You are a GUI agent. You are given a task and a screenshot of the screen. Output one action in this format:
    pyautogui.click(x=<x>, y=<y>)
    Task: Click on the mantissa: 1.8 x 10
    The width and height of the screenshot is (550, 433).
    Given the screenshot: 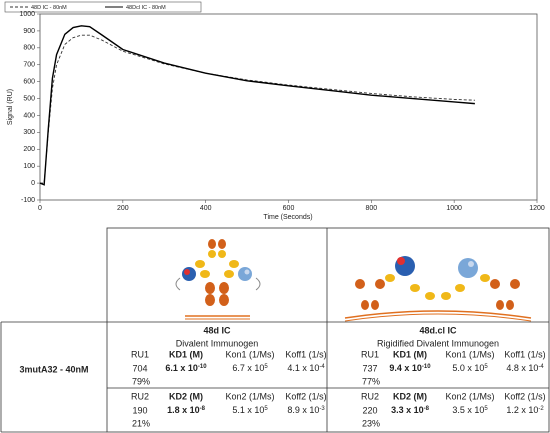 What is the action you would take?
    pyautogui.click(x=183, y=410)
    